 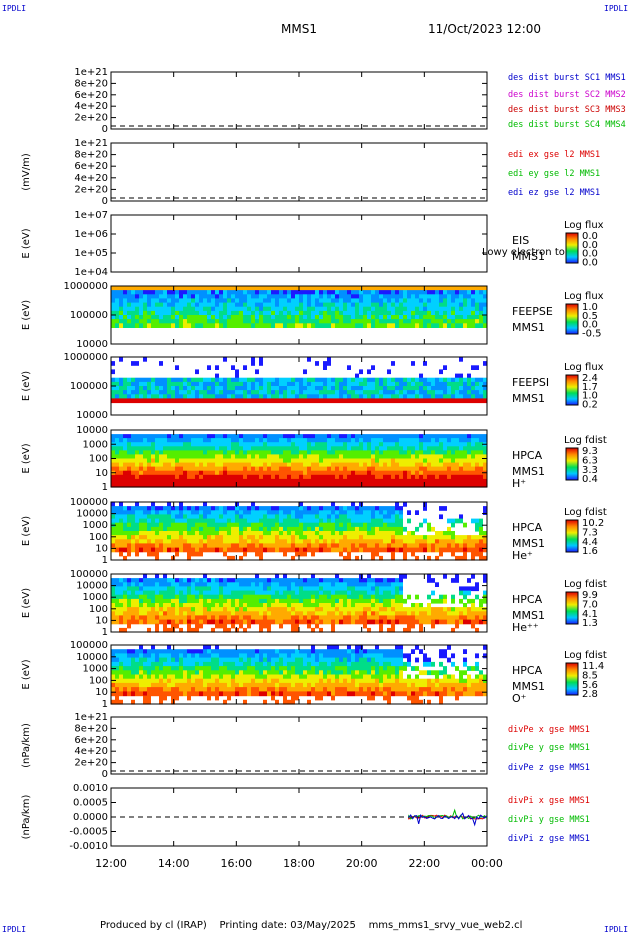 I want to click on p3-ytick-label: 1e+06, so click(x=91, y=234).